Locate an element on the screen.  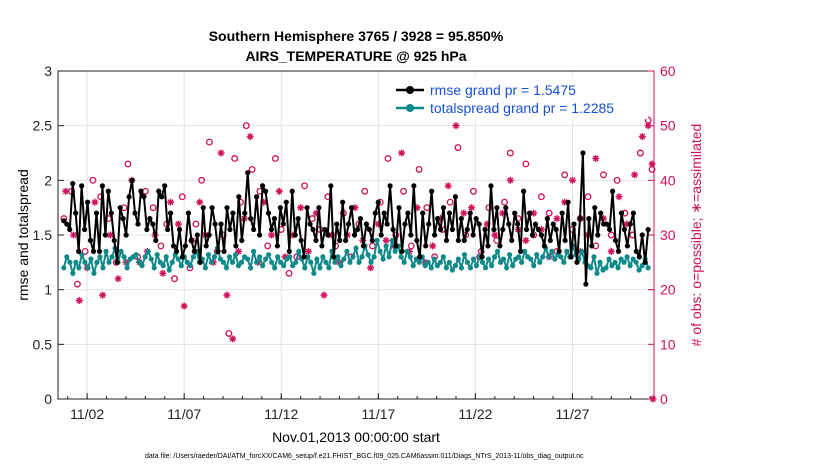
y-left-tick-label: 0.5 is located at coordinates (43, 344).